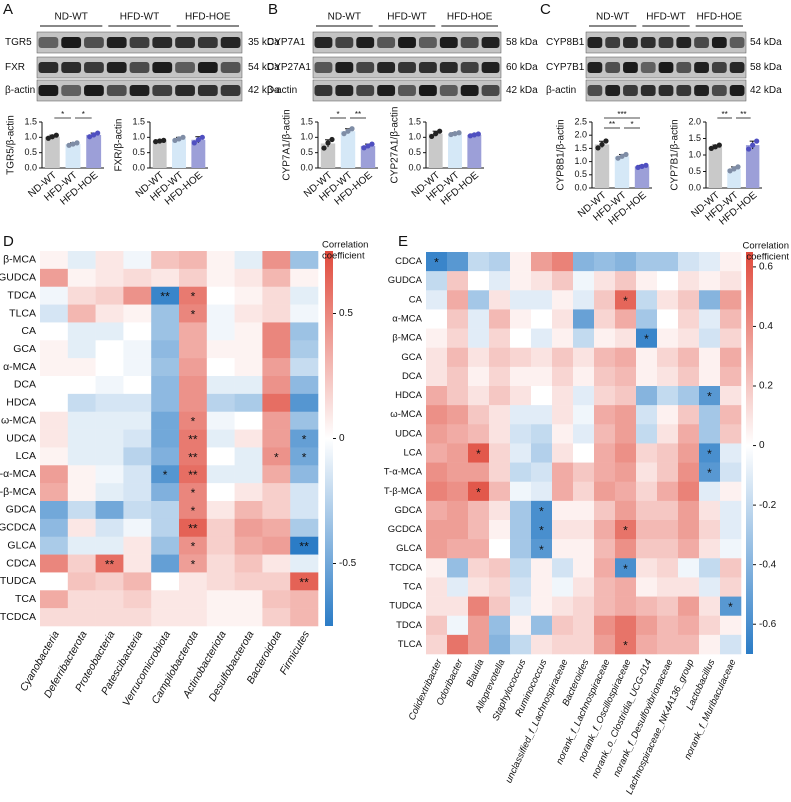 The image size is (791, 802). What do you see at coordinates (766, 386) in the screenshot?
I see `colorbar-tick-label: 0.2` at bounding box center [766, 386].